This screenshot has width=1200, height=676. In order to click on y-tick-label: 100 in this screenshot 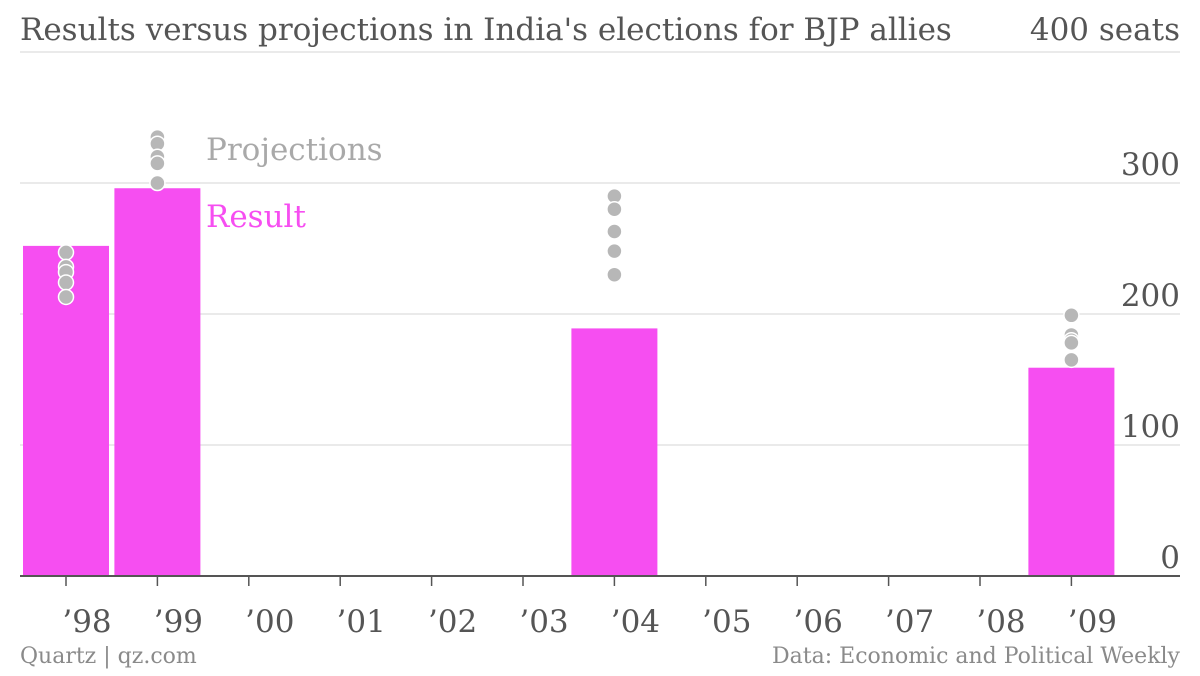, I will do `click(1150, 427)`.